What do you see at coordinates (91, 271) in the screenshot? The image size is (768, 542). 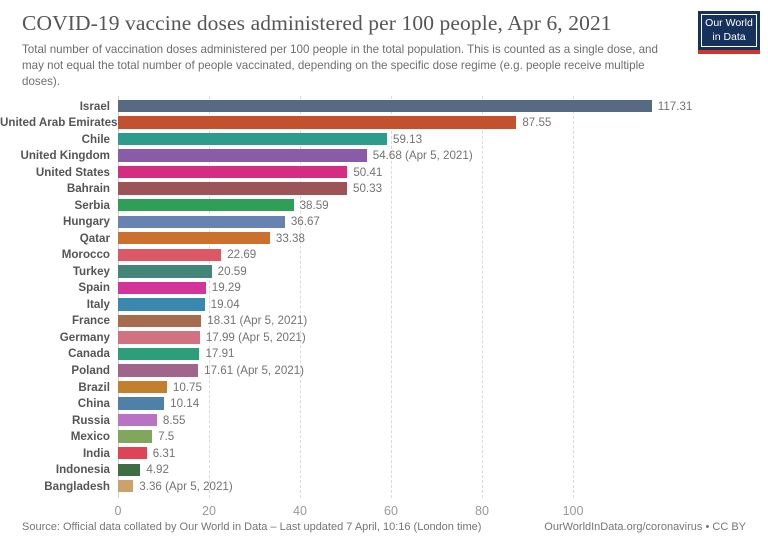 I see `country-label: Turkey` at bounding box center [91, 271].